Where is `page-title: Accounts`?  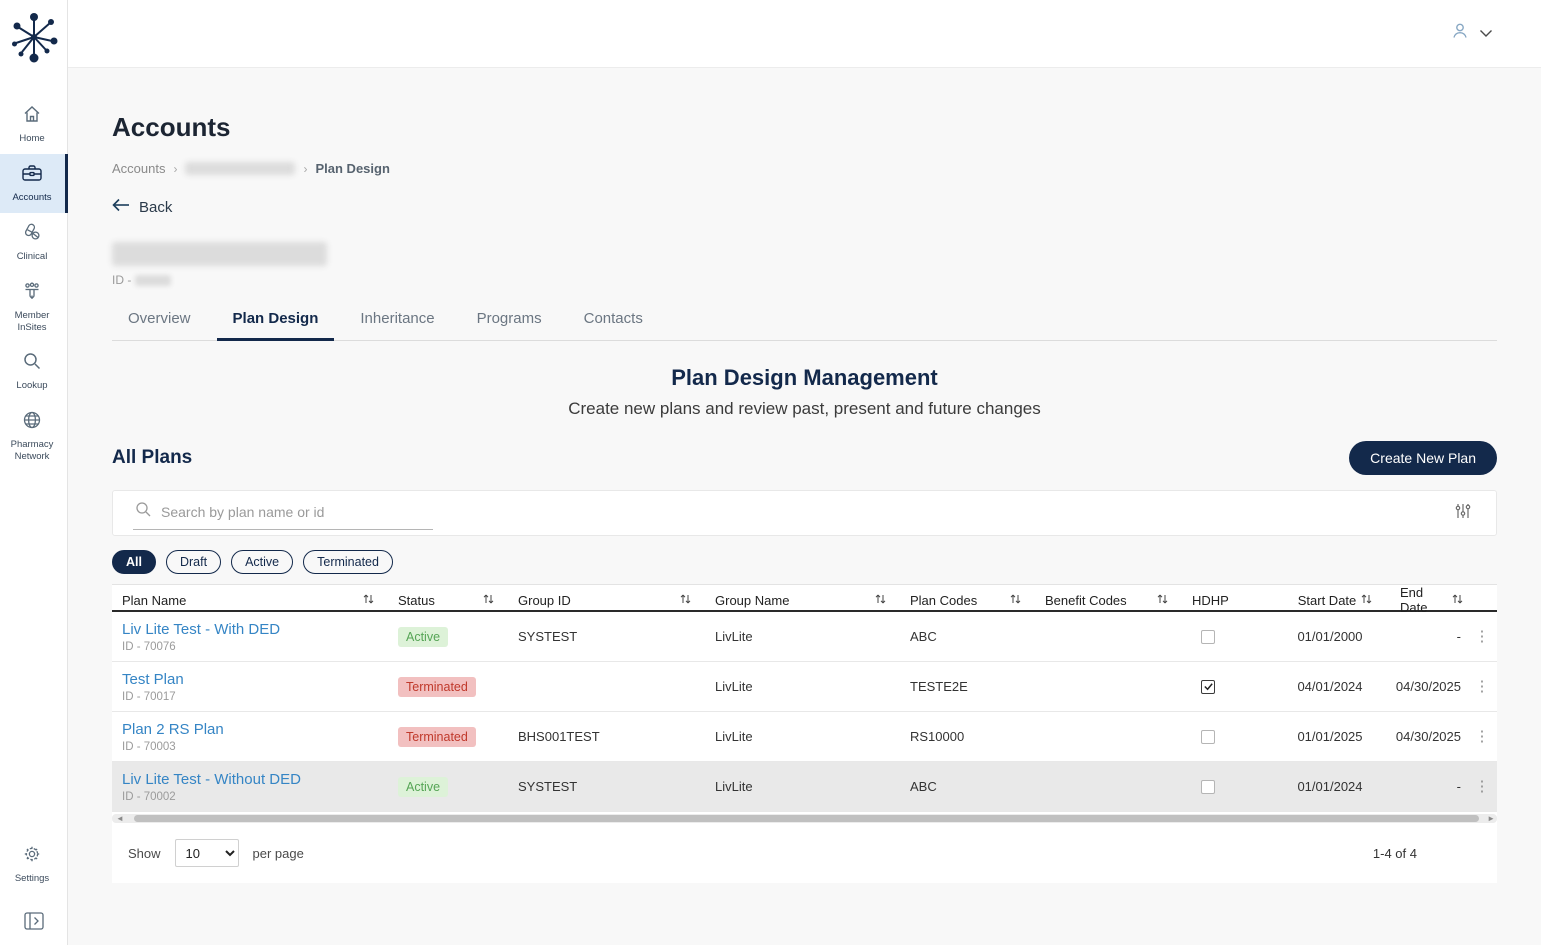
page-title: Accounts is located at coordinates (171, 127).